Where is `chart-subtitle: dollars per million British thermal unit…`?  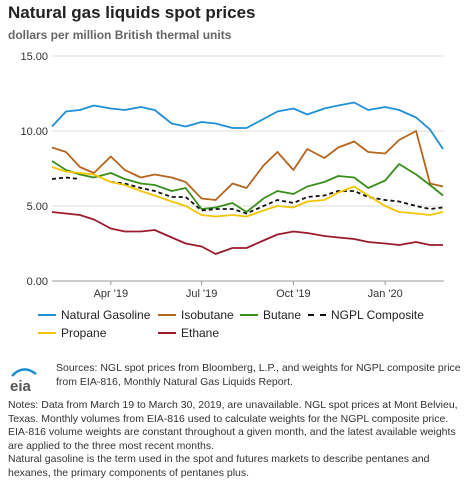
chart-subtitle: dollars per million British thermal unit… is located at coordinates (120, 35).